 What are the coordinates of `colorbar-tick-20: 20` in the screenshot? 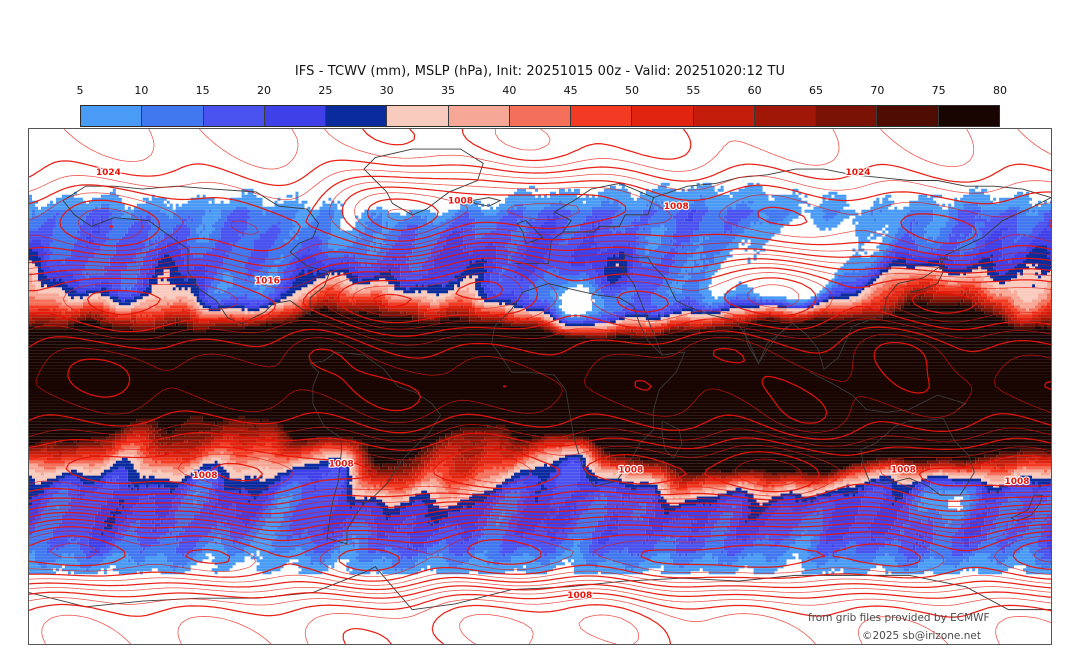 It's located at (264, 90).